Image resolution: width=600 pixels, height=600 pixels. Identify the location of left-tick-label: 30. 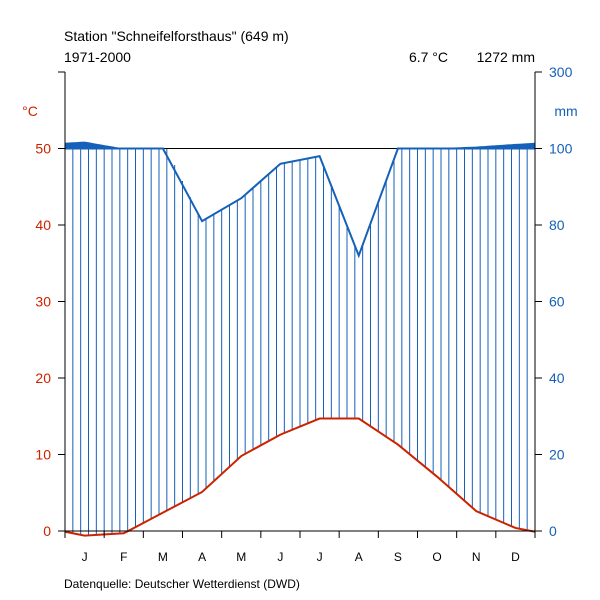
(43, 302).